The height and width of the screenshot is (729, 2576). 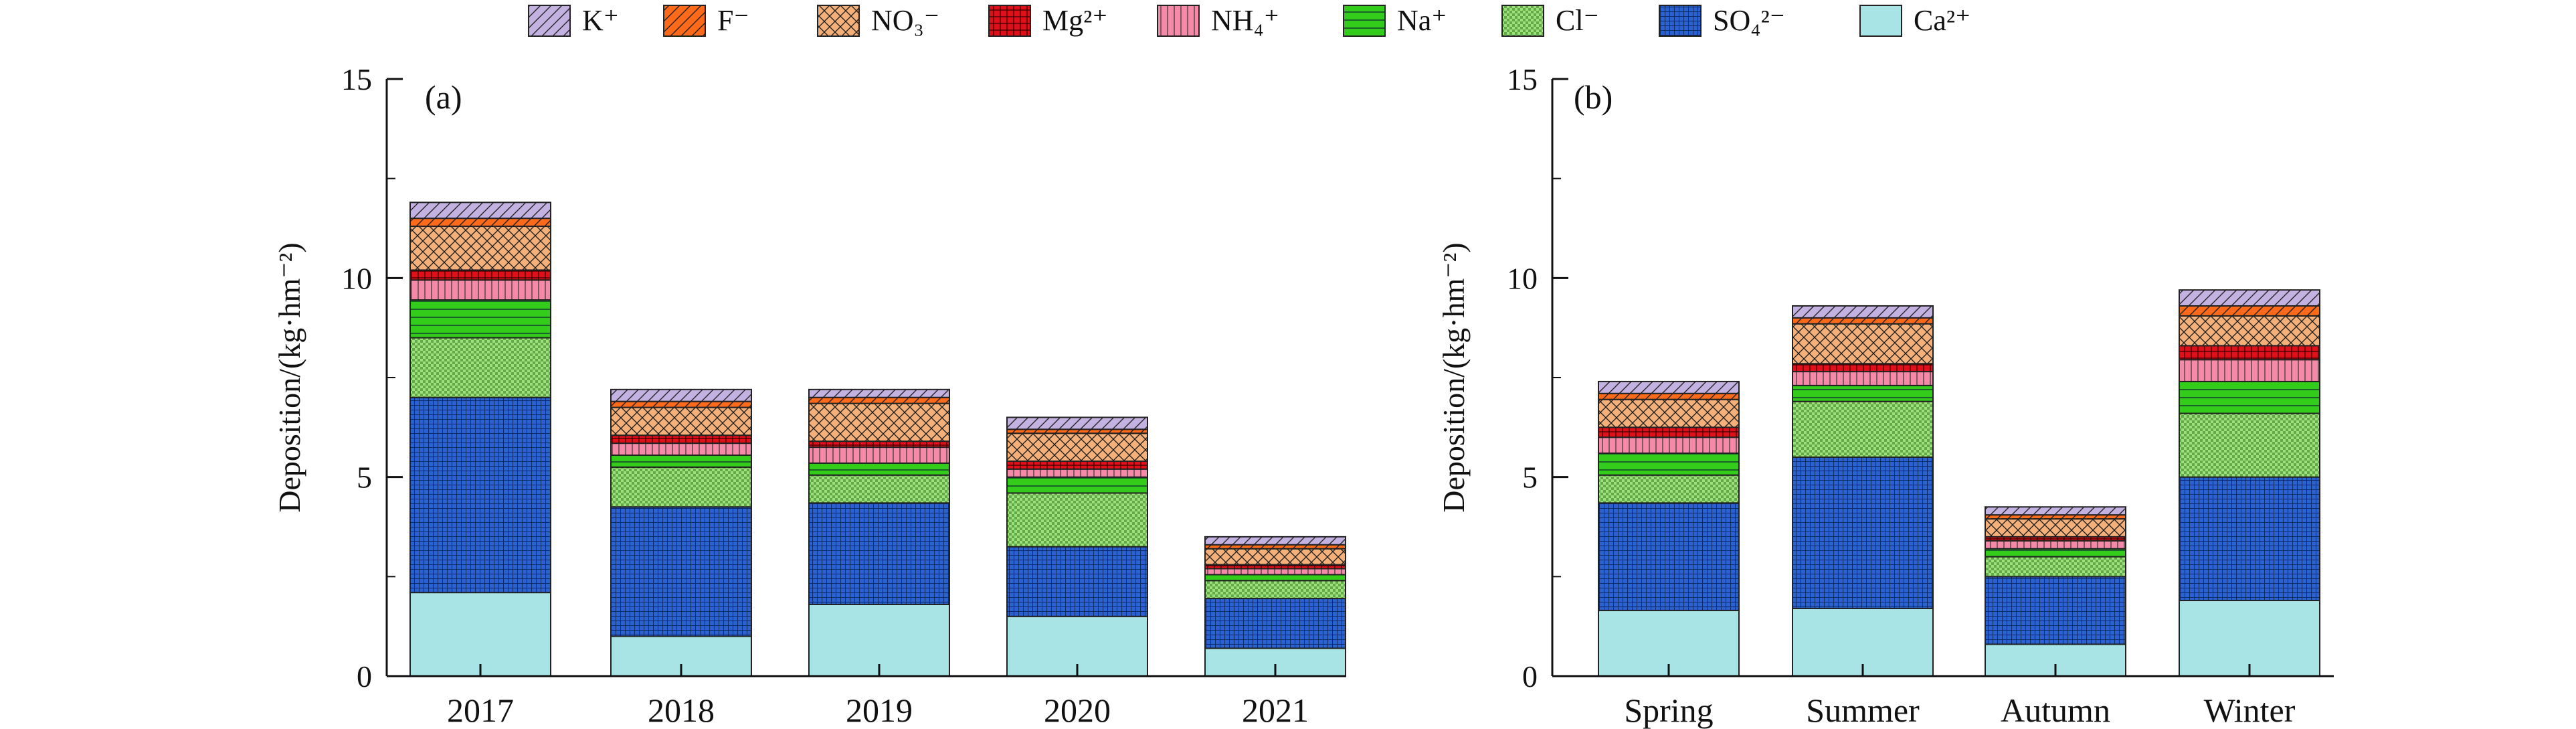 I want to click on panel-b-ytick-label-5: 5, so click(x=1530, y=478).